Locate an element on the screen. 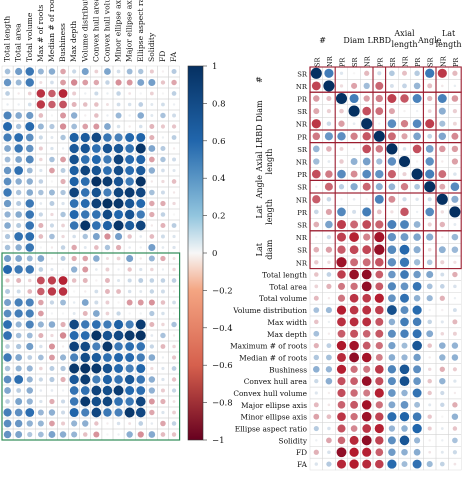  right-column-sublabel: PR is located at coordinates (343, 62).